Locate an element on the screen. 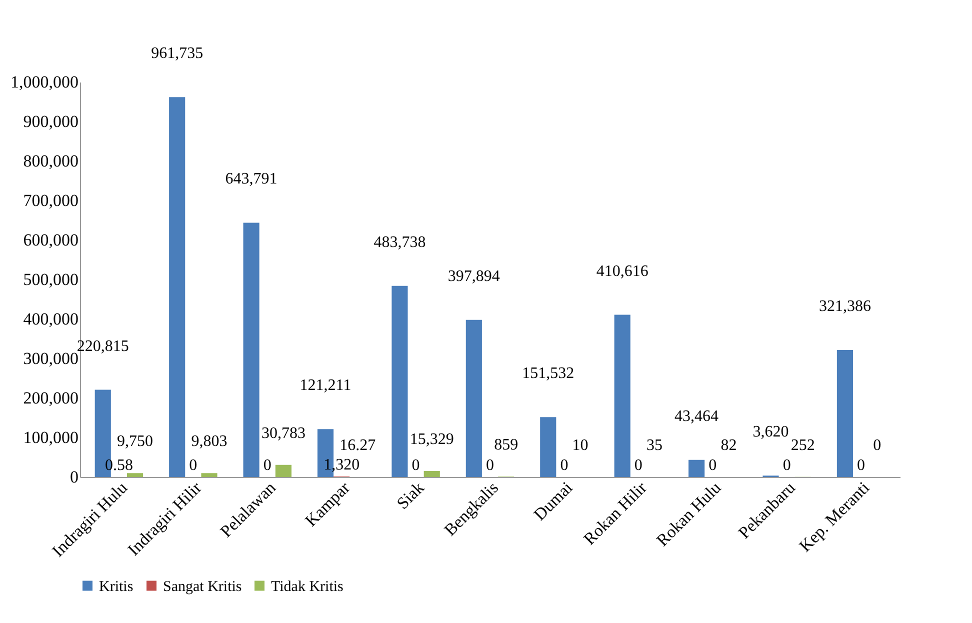 Image resolution: width=972 pixels, height=623 pixels. data-label: 15,329 is located at coordinates (432, 439).